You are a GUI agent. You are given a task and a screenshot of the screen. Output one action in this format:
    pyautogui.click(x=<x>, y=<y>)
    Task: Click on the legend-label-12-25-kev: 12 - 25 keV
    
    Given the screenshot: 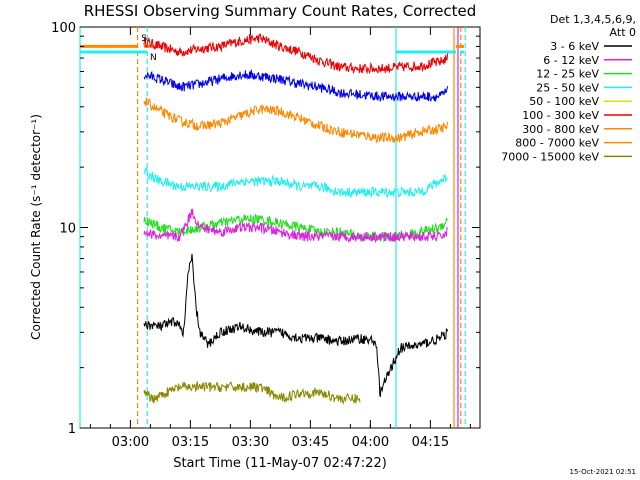 What is the action you would take?
    pyautogui.click(x=567, y=74)
    